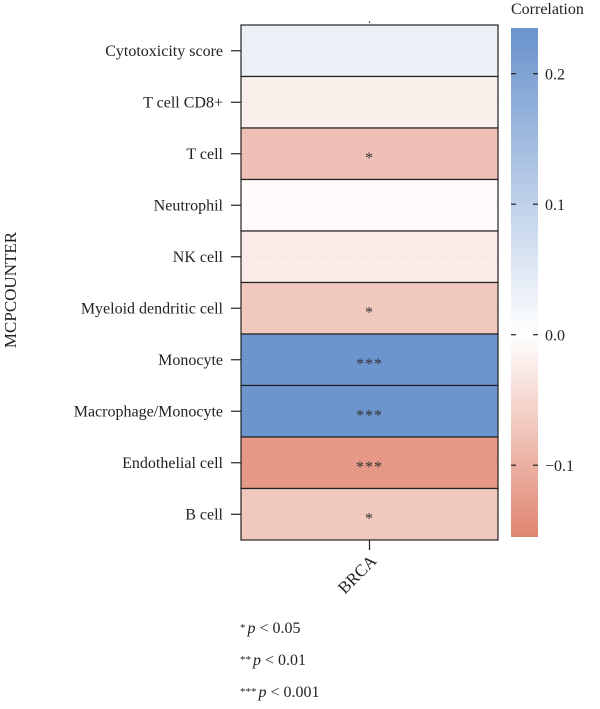 This screenshot has width=600, height=709. Describe the element at coordinates (204, 514) in the screenshot. I see `row-label: B cell` at that location.